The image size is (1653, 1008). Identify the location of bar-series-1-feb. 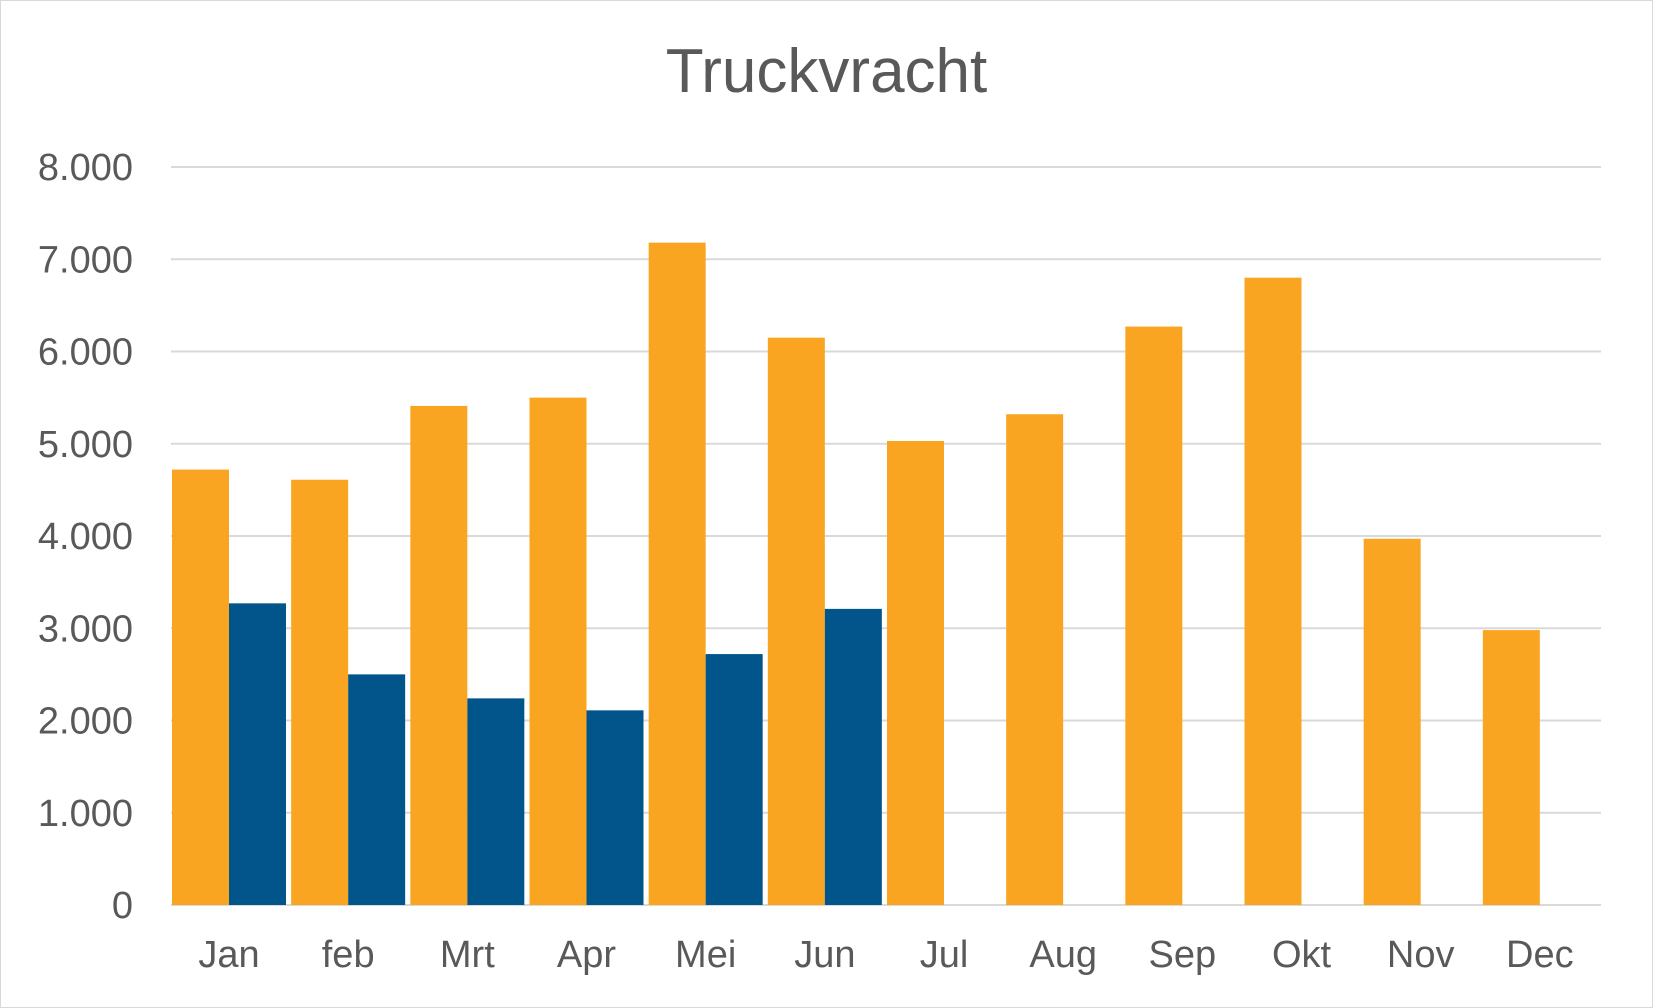
(320, 692).